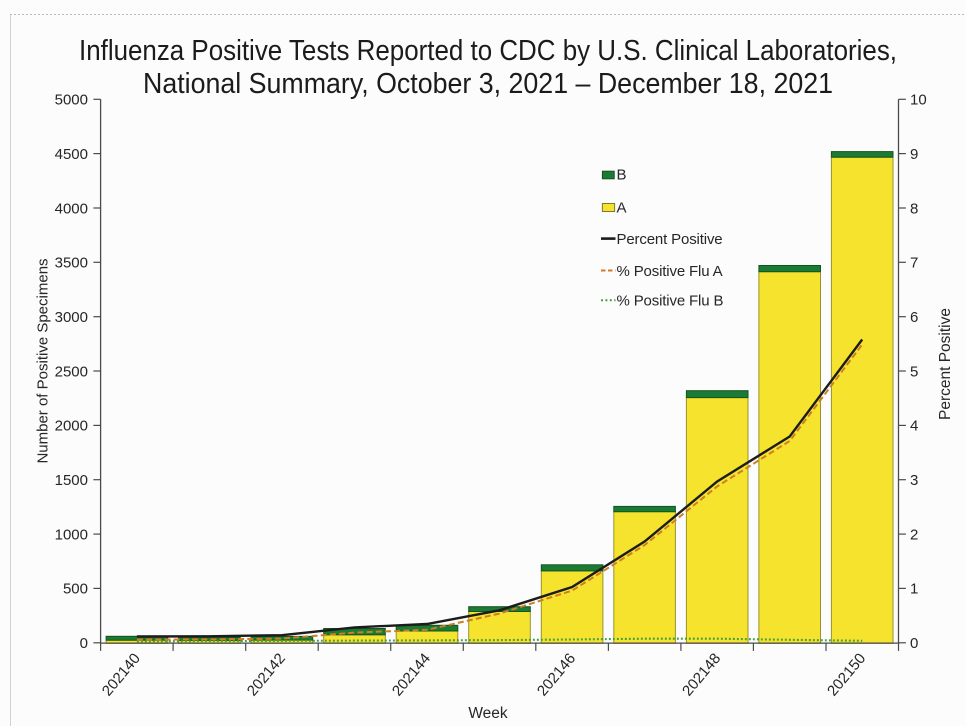 Image resolution: width=966 pixels, height=726 pixels. I want to click on svg-text: 500, so click(75, 589).